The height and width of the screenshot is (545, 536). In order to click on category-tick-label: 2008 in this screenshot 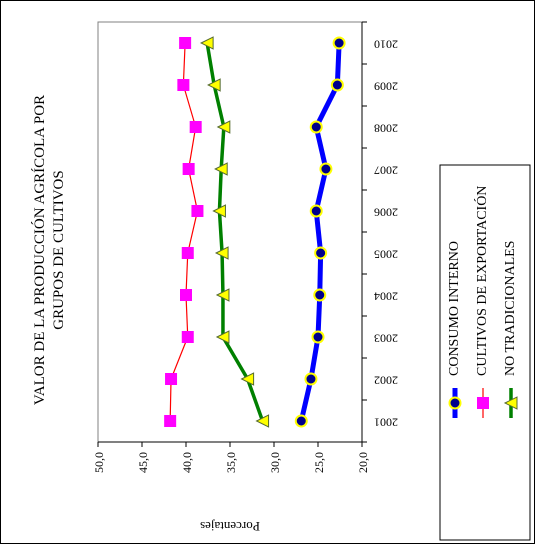, I will do `click(386, 128)`.